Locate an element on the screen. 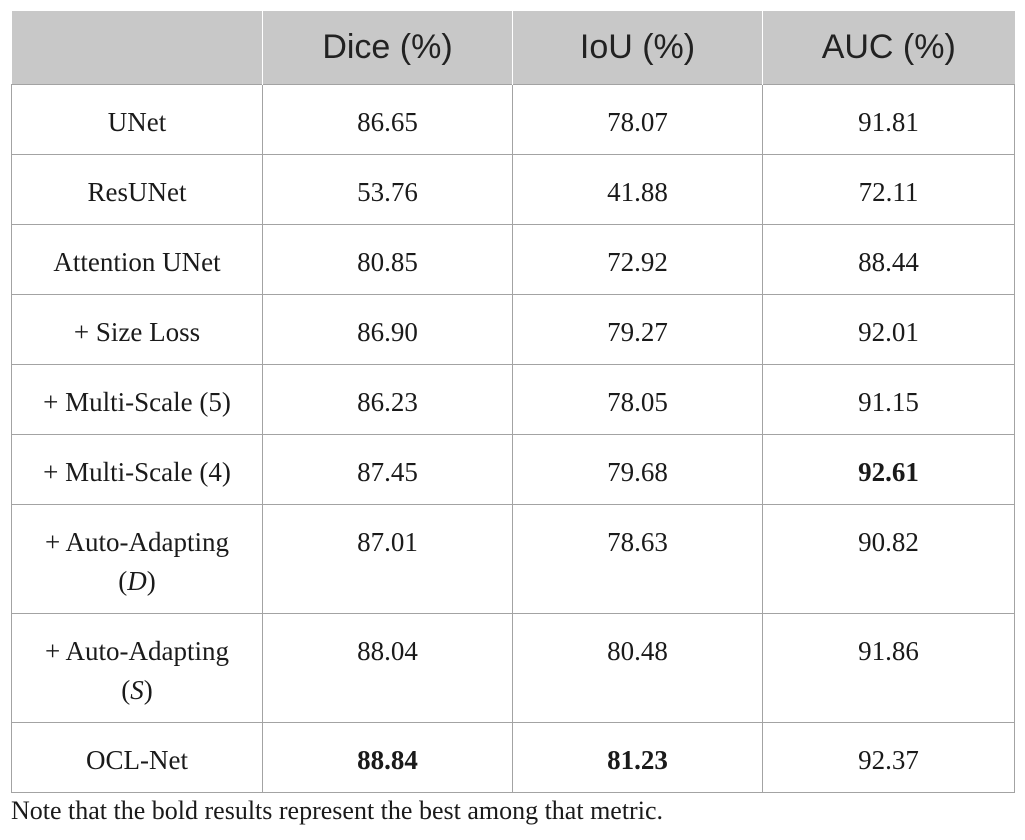 This screenshot has width=1025, height=840. table-row: + Multi-Scale (4) 87.45 79.68 92.61 is located at coordinates (513, 469).